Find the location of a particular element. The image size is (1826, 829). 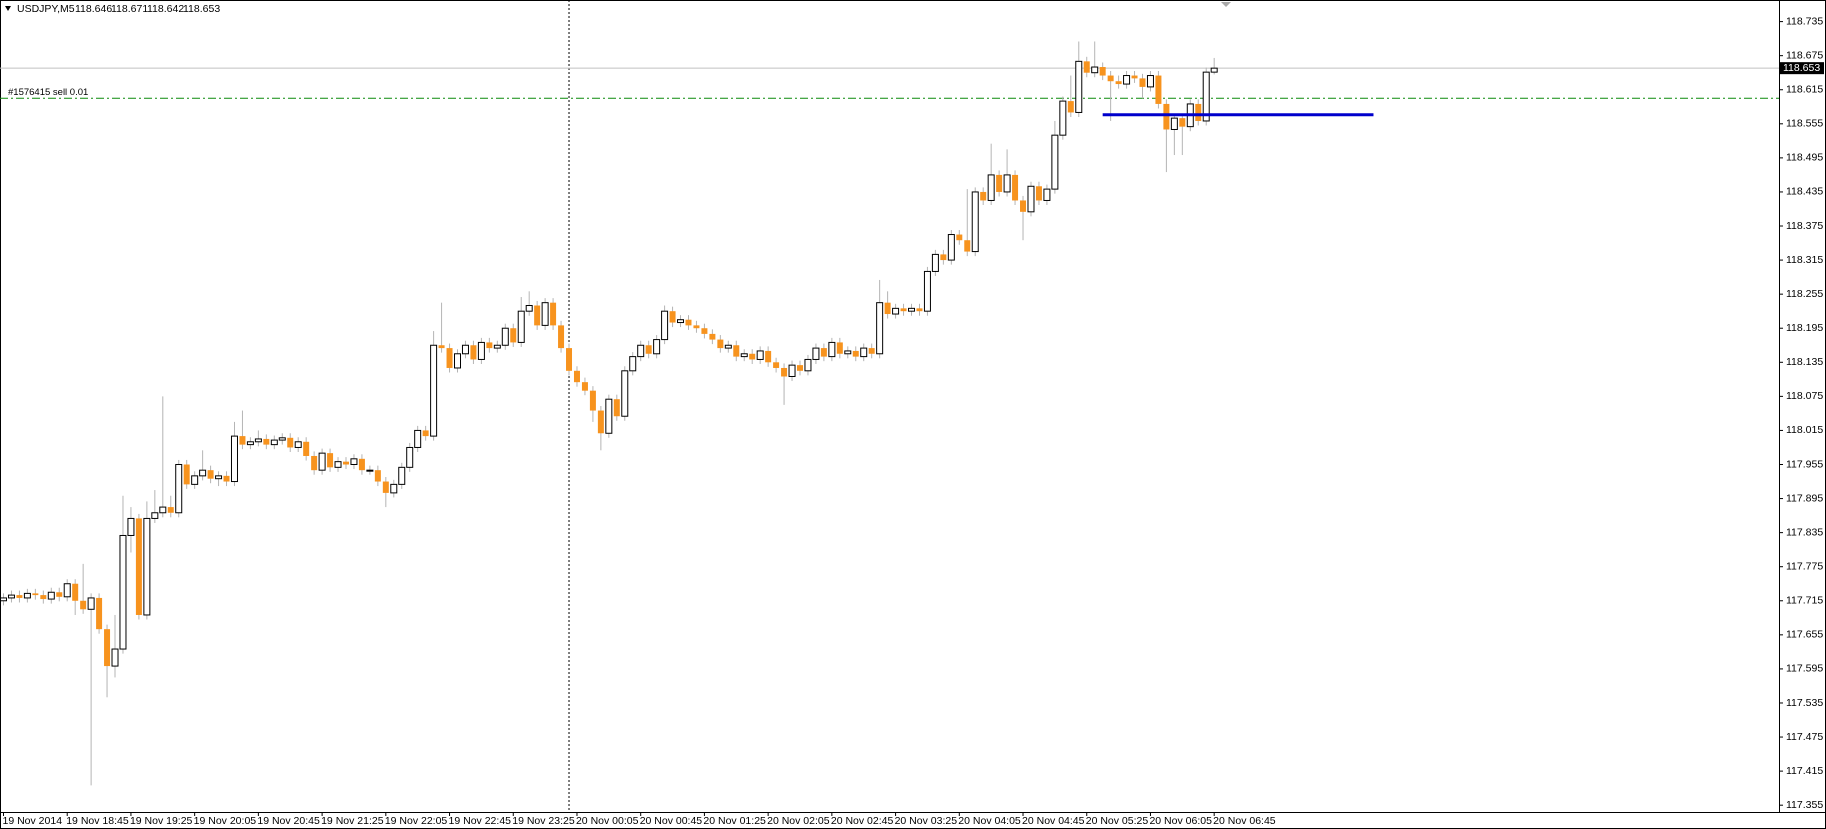

x-tick-label: 20 Nov 06:05 is located at coordinates (1180, 821).